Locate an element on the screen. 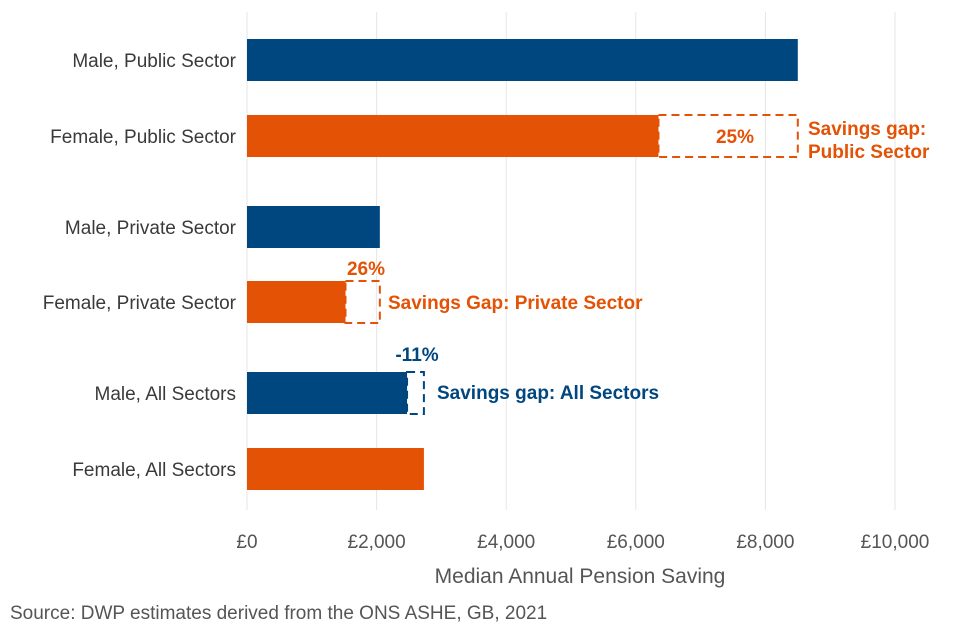 The width and height of the screenshot is (960, 640). gap-percent: 25% is located at coordinates (735, 137).